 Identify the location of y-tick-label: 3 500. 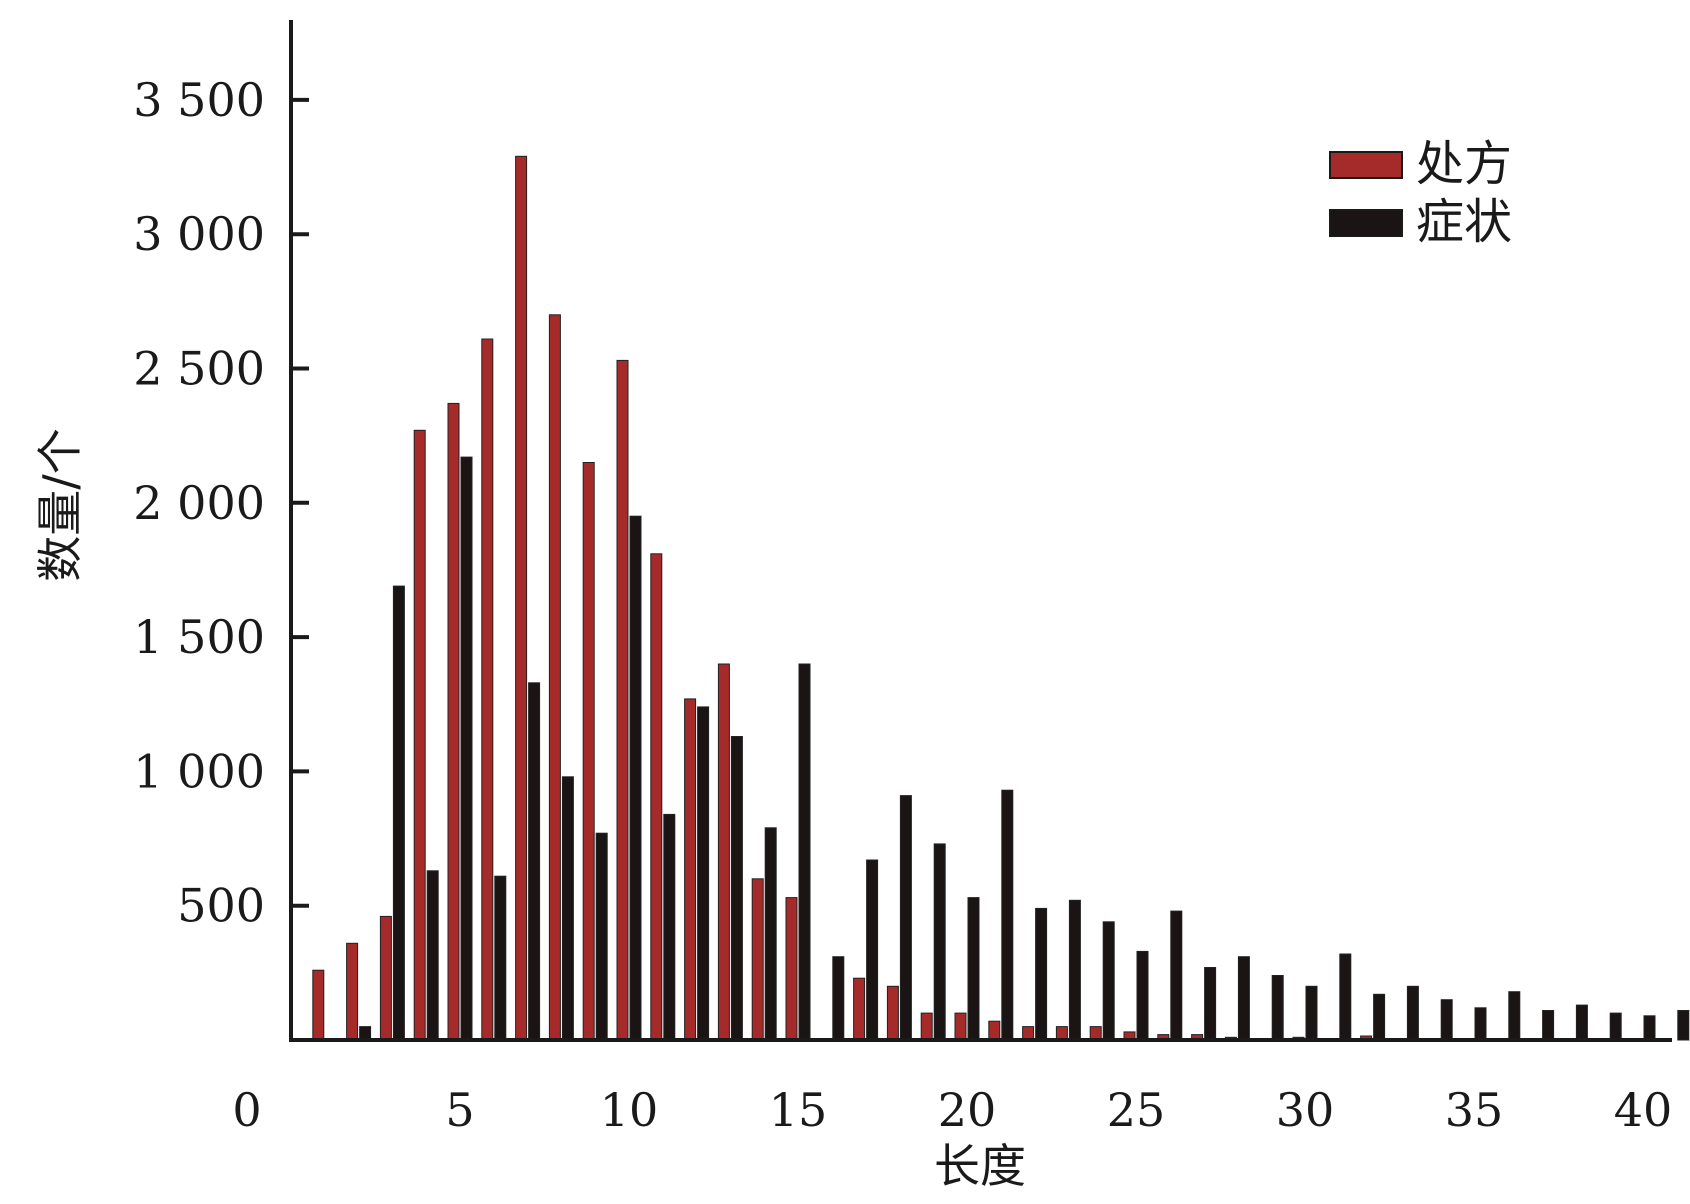
(199, 100).